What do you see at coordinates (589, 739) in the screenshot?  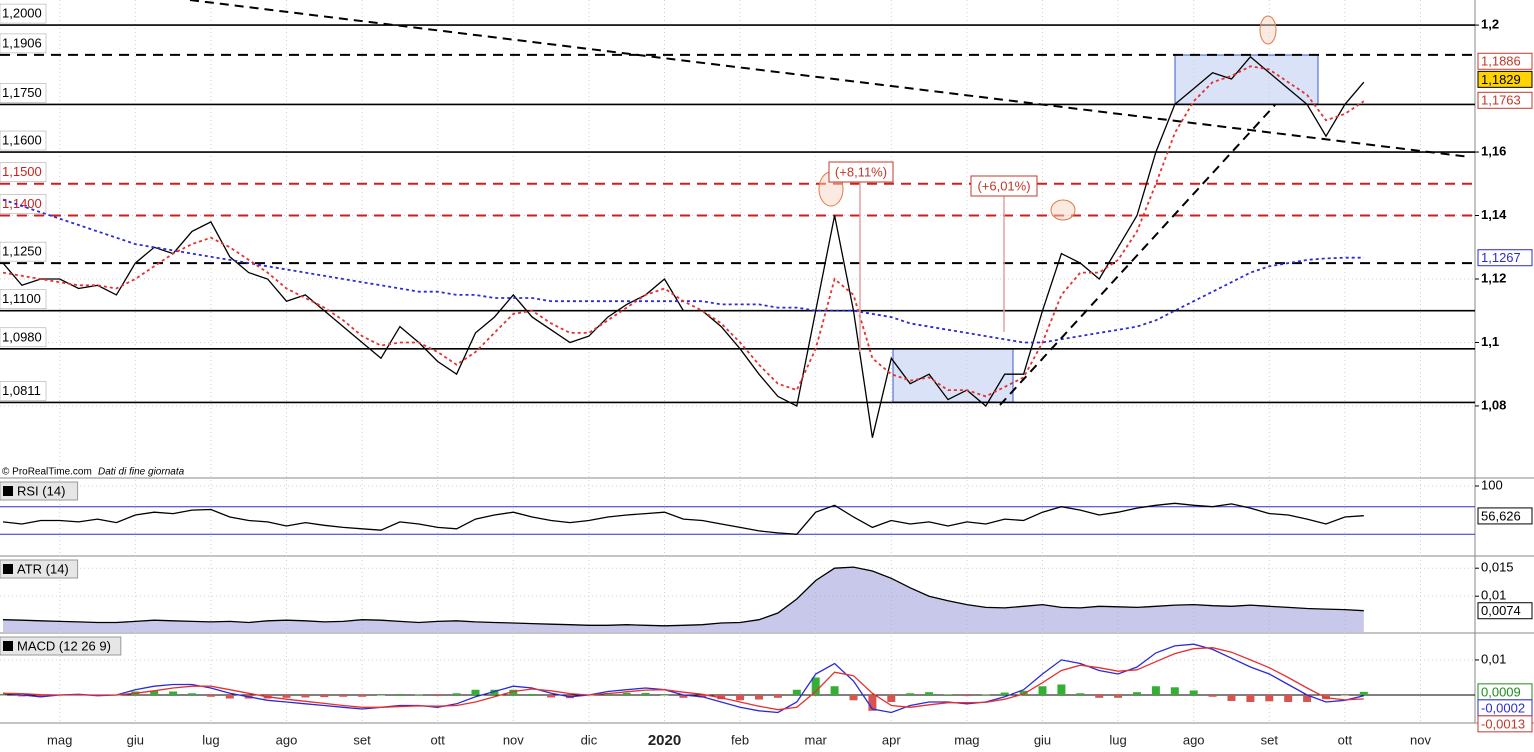 I see `x-tick-label: dic` at bounding box center [589, 739].